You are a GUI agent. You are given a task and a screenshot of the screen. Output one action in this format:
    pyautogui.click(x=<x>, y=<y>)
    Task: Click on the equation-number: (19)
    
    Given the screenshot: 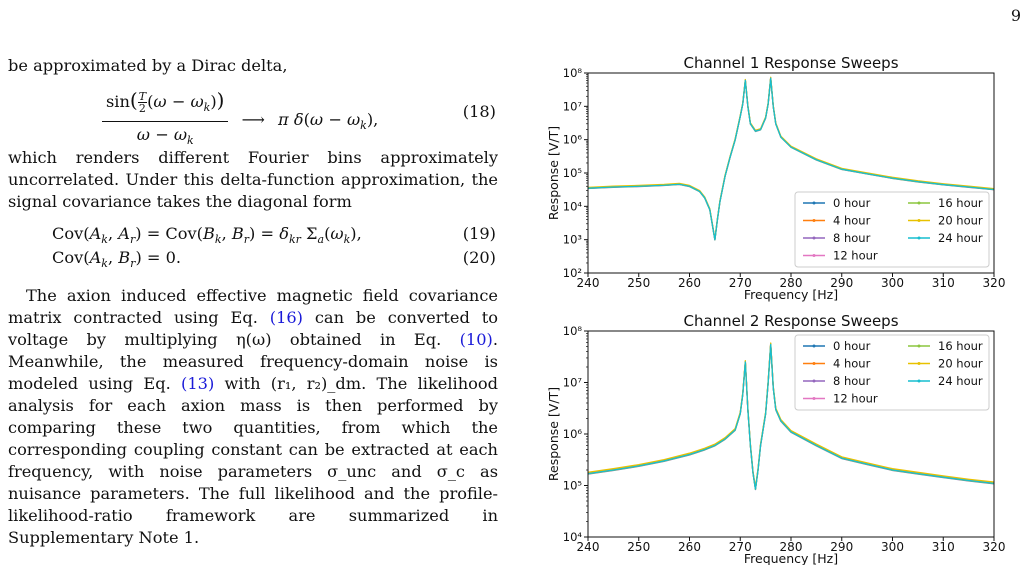 What is the action you would take?
    pyautogui.click(x=479, y=233)
    